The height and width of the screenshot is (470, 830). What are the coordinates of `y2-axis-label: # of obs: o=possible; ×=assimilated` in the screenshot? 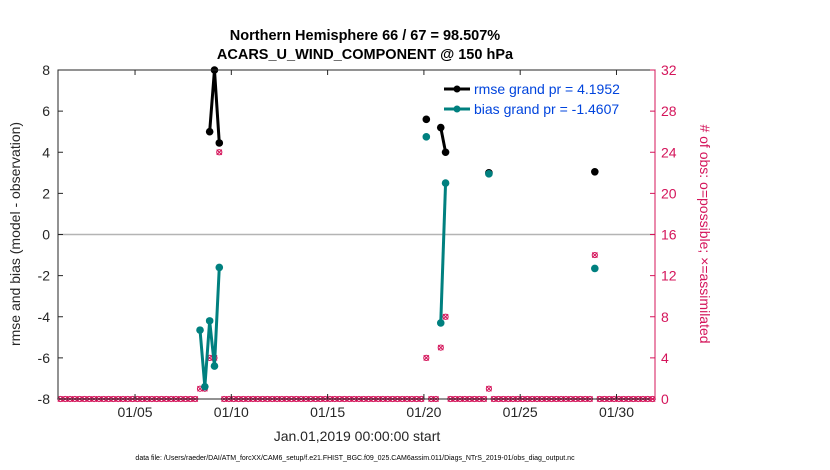 It's located at (705, 233).